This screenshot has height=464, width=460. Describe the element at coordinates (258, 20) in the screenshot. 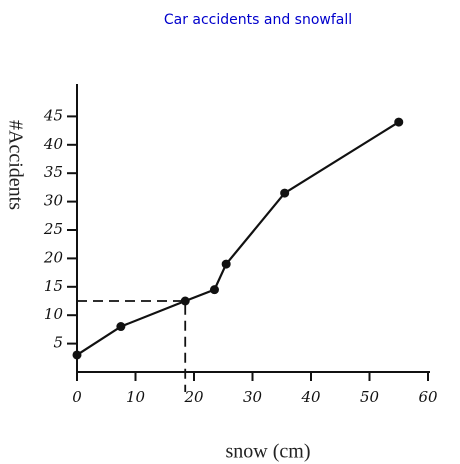

I see `chart-title: Car accidents and snowfall` at that location.